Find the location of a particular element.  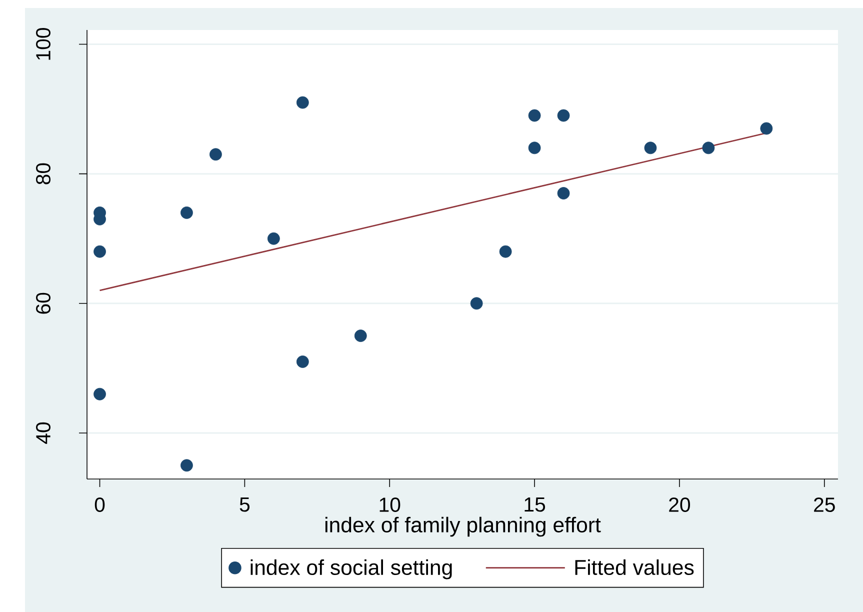

x-axis-title: index of family planning effort is located at coordinates (463, 526).